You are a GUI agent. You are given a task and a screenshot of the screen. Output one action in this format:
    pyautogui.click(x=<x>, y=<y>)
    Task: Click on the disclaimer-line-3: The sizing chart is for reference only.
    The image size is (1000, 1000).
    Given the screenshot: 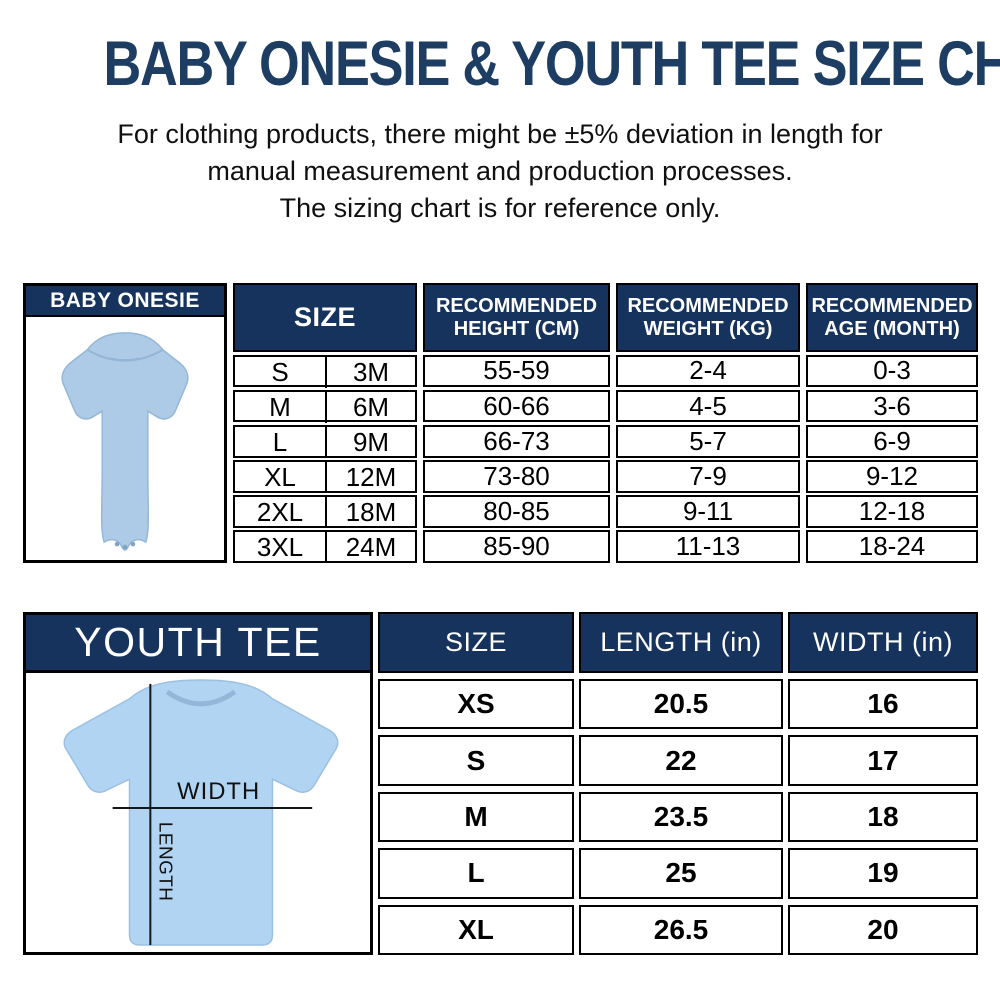 What is the action you would take?
    pyautogui.click(x=500, y=208)
    